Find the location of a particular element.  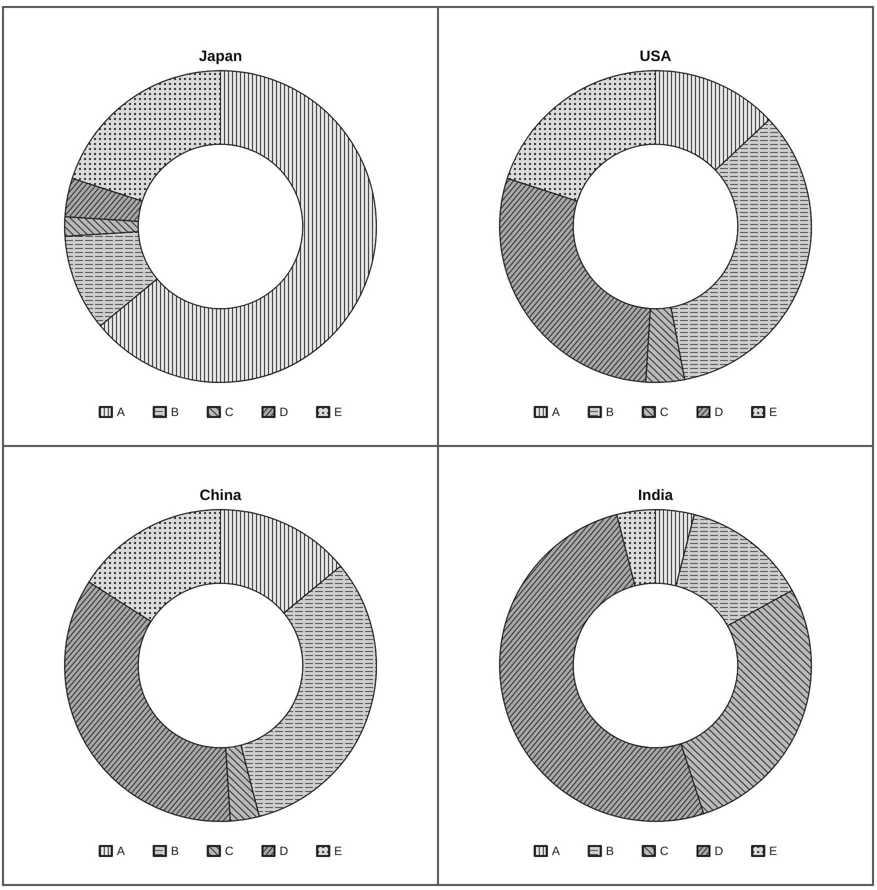

chart-title: China is located at coordinates (221, 495).